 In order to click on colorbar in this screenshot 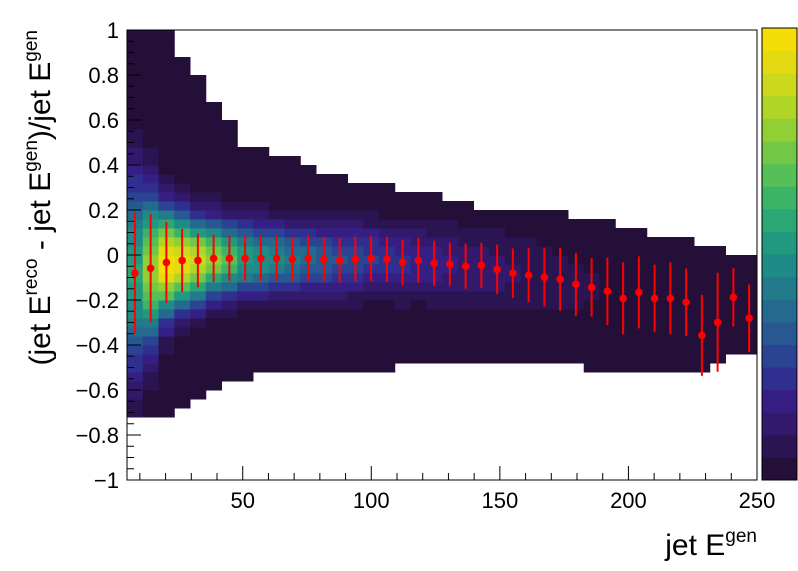, I will do `click(779, 254)`.